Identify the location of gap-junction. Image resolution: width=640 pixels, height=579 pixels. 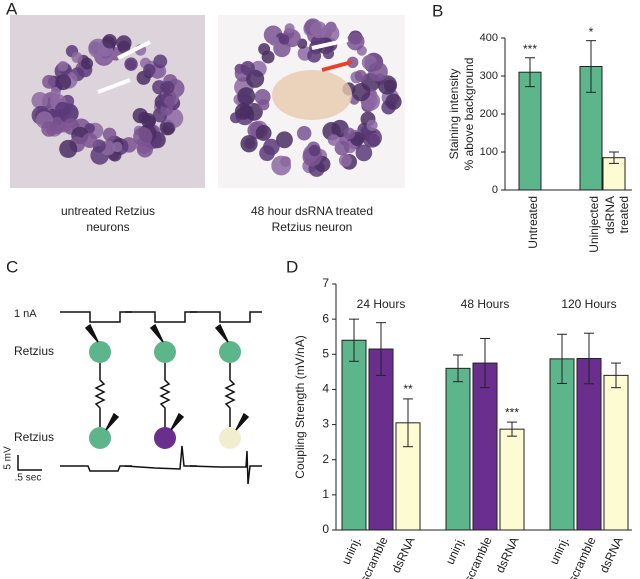
(230, 395).